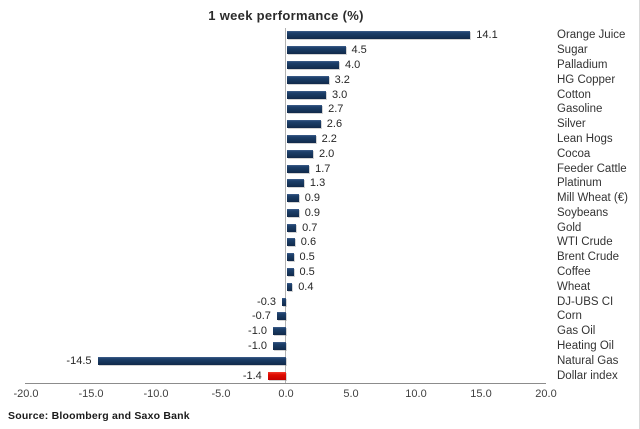  I want to click on bar-value-label: 1.7, so click(323, 168).